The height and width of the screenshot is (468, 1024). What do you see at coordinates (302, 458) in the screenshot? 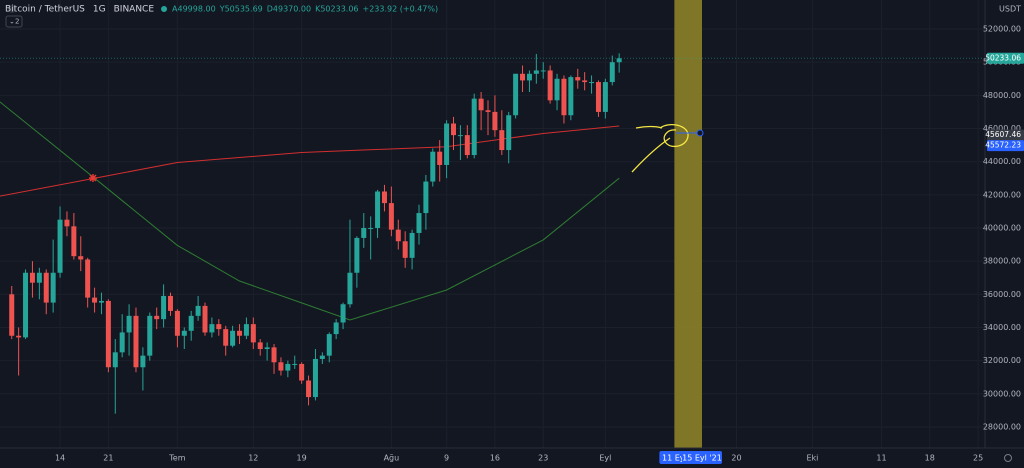
I see `x-tick-label: 19` at bounding box center [302, 458].